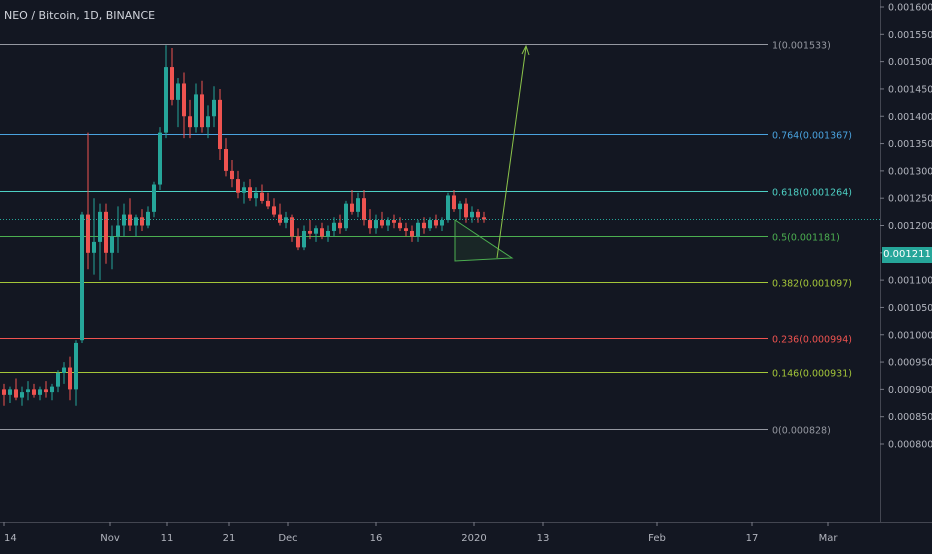 This screenshot has height=554, width=932. What do you see at coordinates (525, 50) in the screenshot?
I see `target-arrow-head` at bounding box center [525, 50].